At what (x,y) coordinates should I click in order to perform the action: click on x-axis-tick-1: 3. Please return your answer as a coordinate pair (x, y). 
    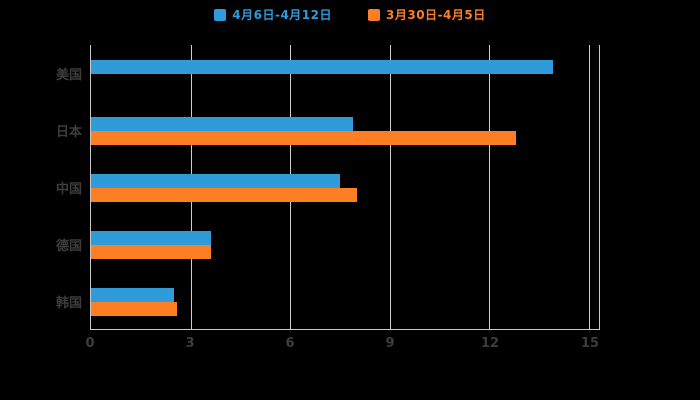
    Looking at the image, I should click on (190, 343).